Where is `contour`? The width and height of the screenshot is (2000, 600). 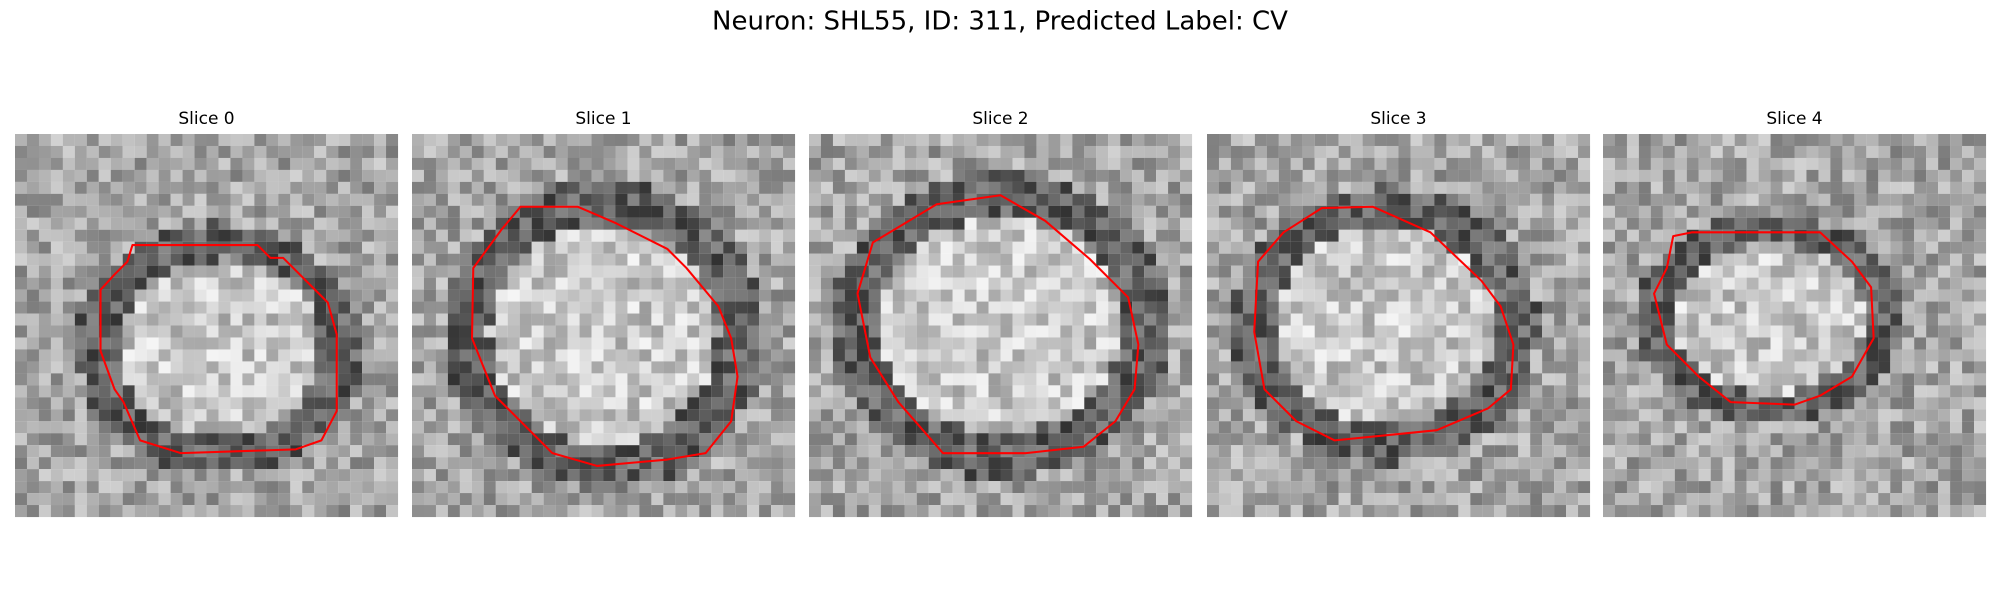
contour is located at coordinates (998, 324).